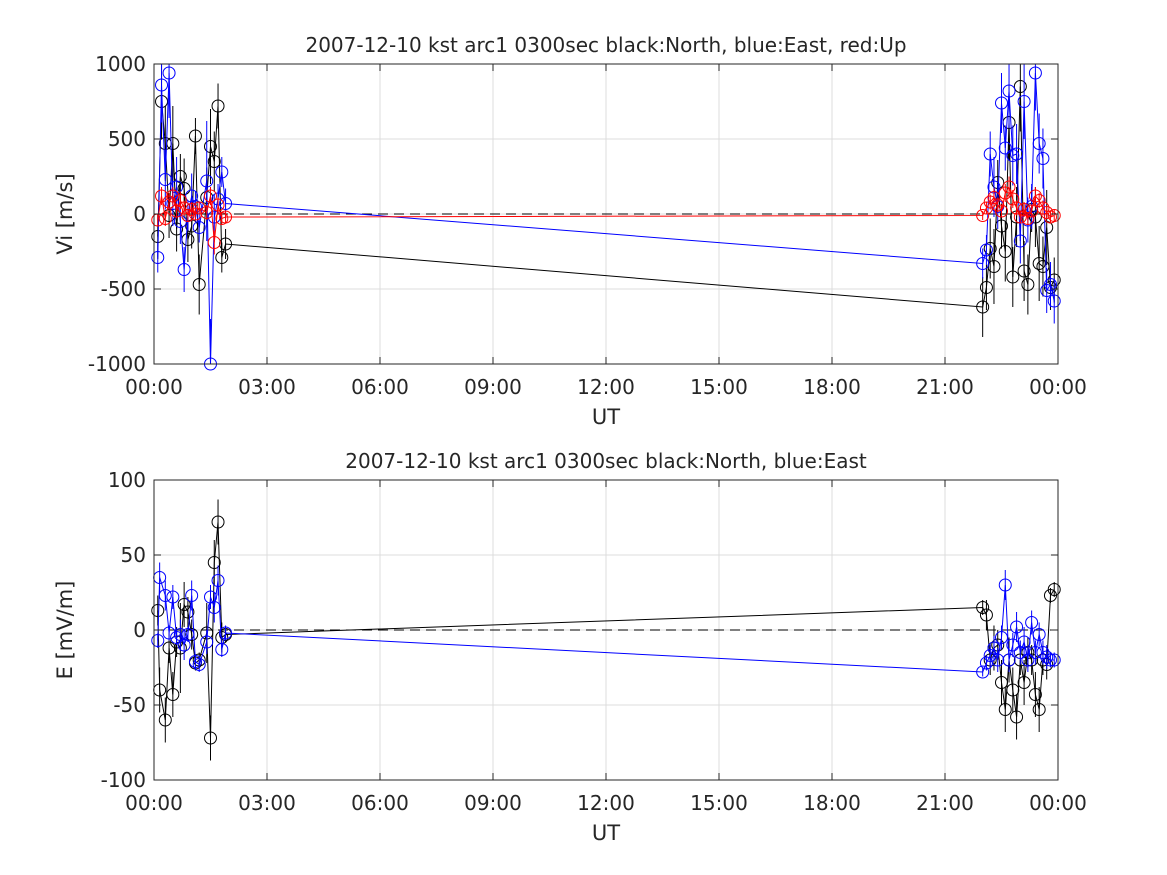  I want to click on velocity-y-tick-labels: -1000 -500 0 500 1000, so click(117, 214).